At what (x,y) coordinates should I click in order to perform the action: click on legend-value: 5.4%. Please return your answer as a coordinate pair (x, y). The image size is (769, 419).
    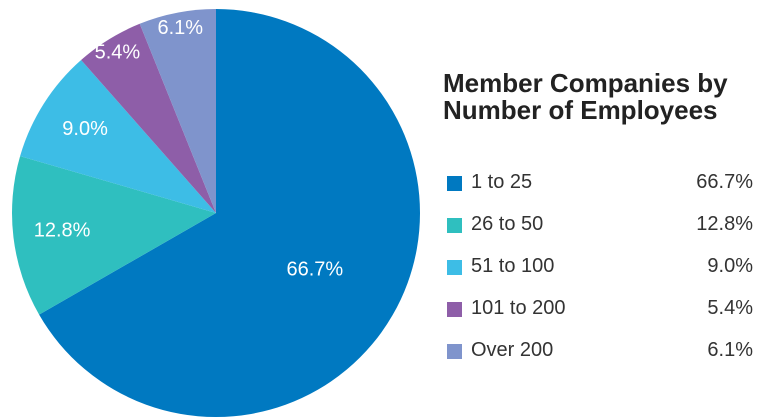
    Looking at the image, I should click on (730, 308).